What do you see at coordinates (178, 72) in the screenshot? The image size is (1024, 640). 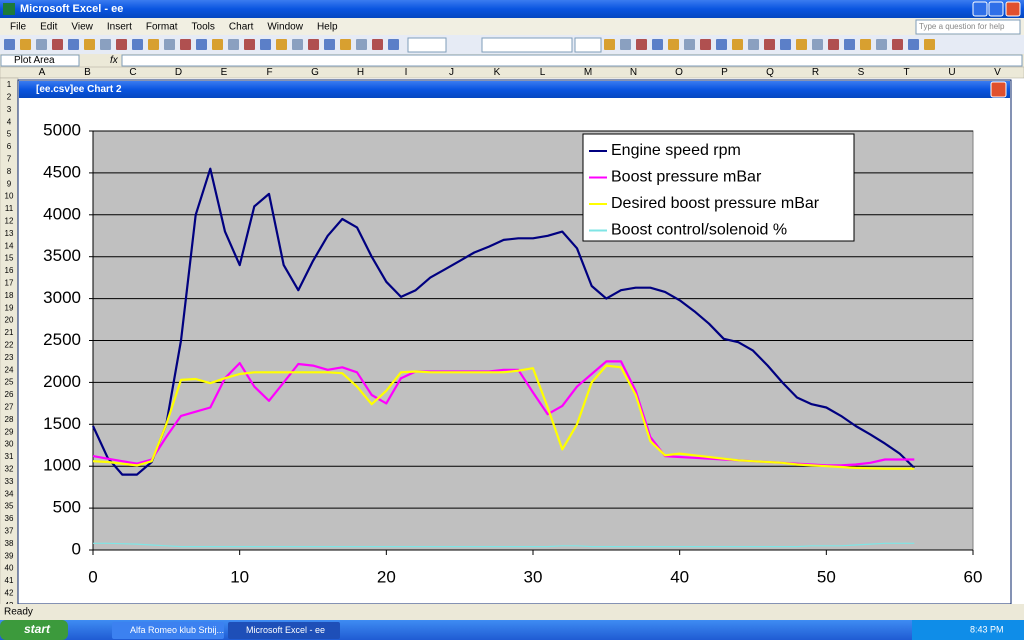 I see `column-header: D` at bounding box center [178, 72].